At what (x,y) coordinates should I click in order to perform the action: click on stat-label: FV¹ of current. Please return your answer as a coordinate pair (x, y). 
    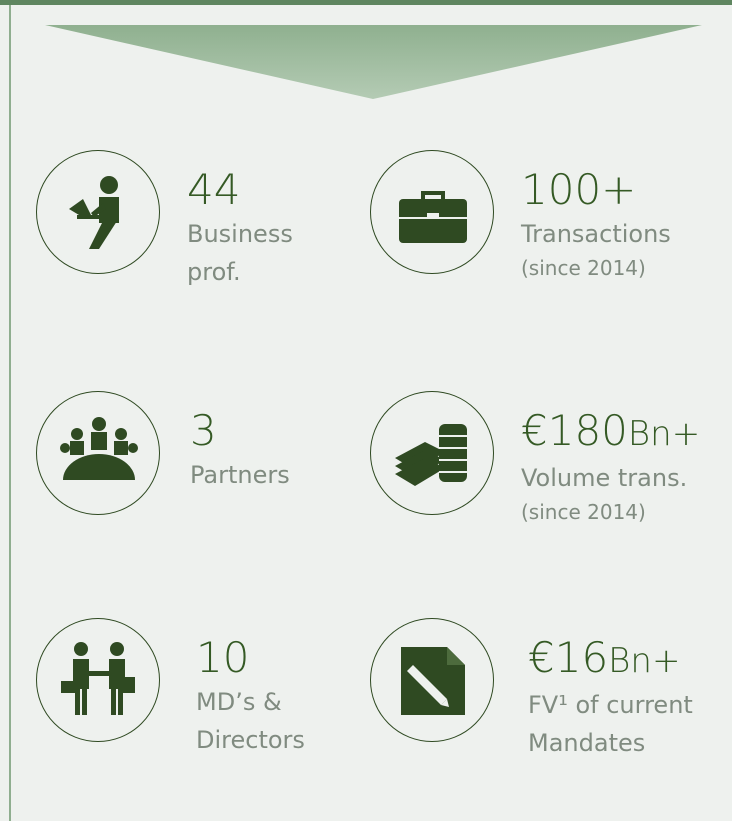
    Looking at the image, I should click on (610, 705).